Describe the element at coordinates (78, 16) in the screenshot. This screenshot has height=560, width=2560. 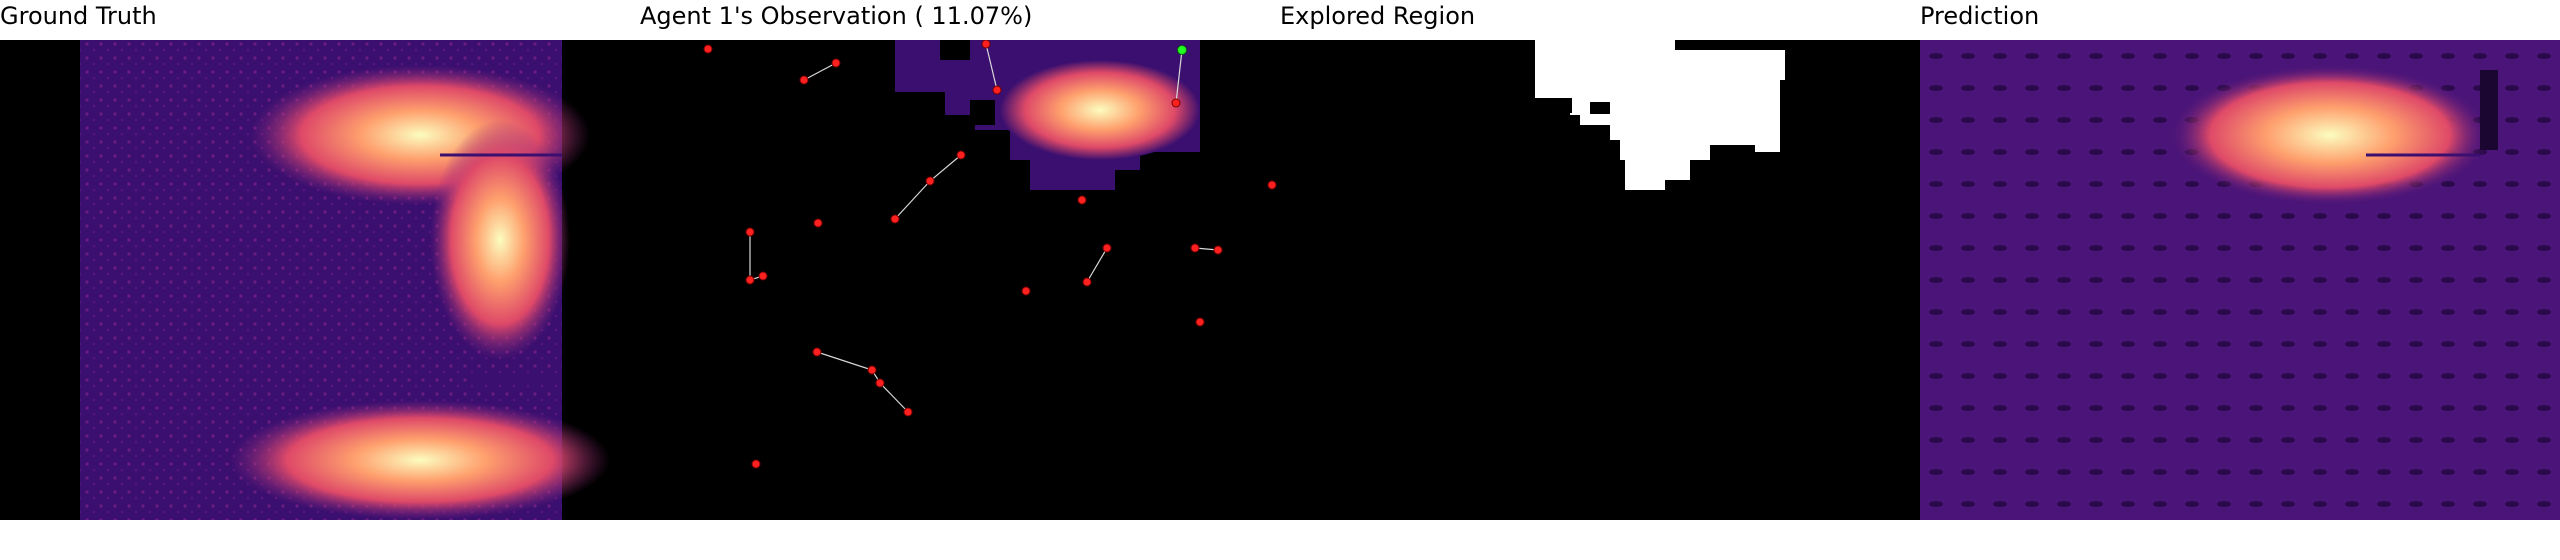
I see `ground-truth-title: Ground Truth` at that location.